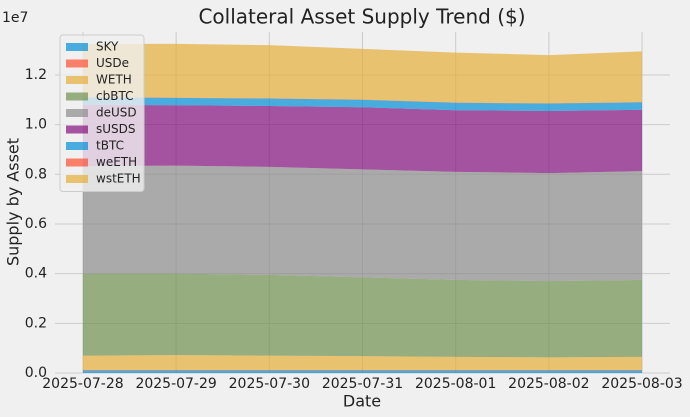 The height and width of the screenshot is (417, 690). I want to click on y-tick-label: 0.4, so click(36, 274).